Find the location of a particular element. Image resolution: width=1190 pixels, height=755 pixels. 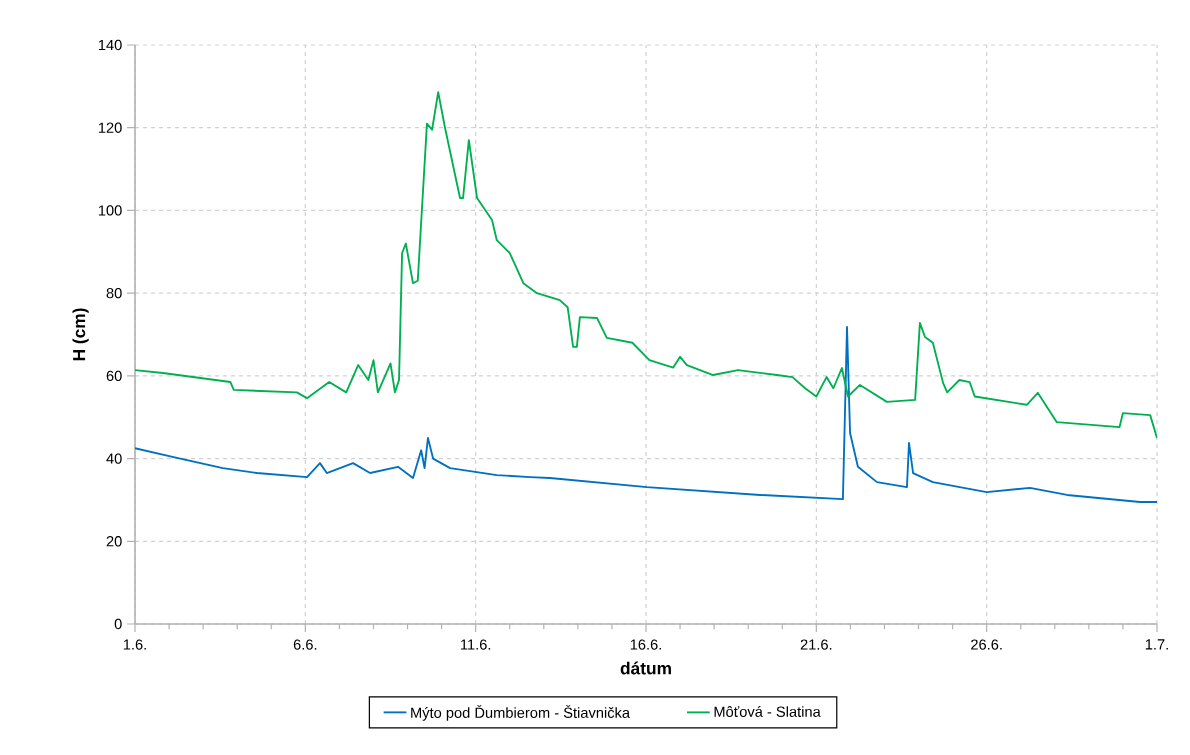

x-tick-label: 6.6. is located at coordinates (305, 644).